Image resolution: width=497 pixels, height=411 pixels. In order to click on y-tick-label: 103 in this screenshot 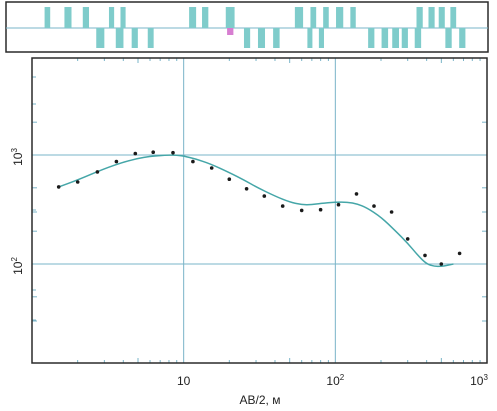, I will do `click(17, 157)`.